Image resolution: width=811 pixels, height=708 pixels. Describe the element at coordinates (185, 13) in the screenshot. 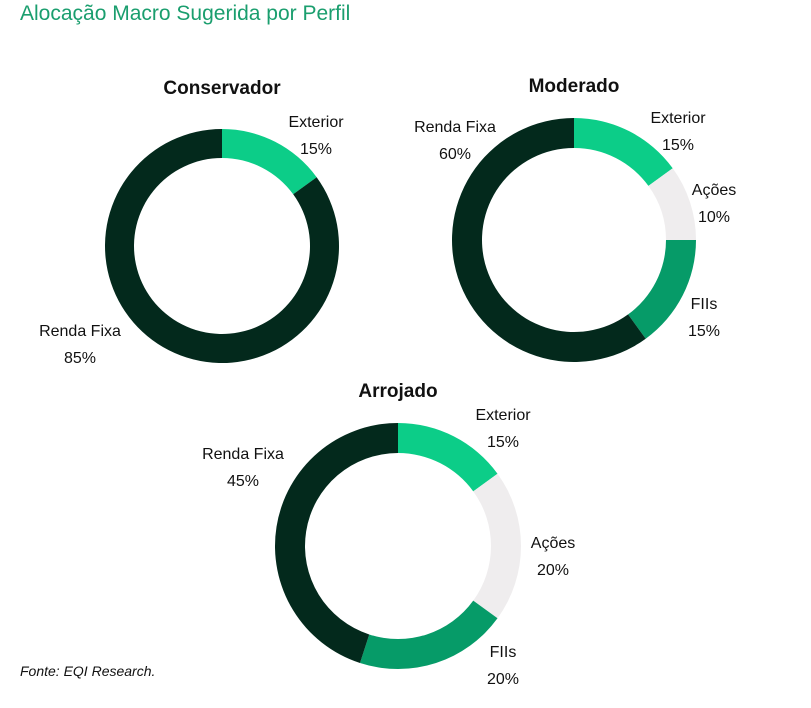

I see `chart-title: Alocação Macro Sugerida por Perfil` at that location.